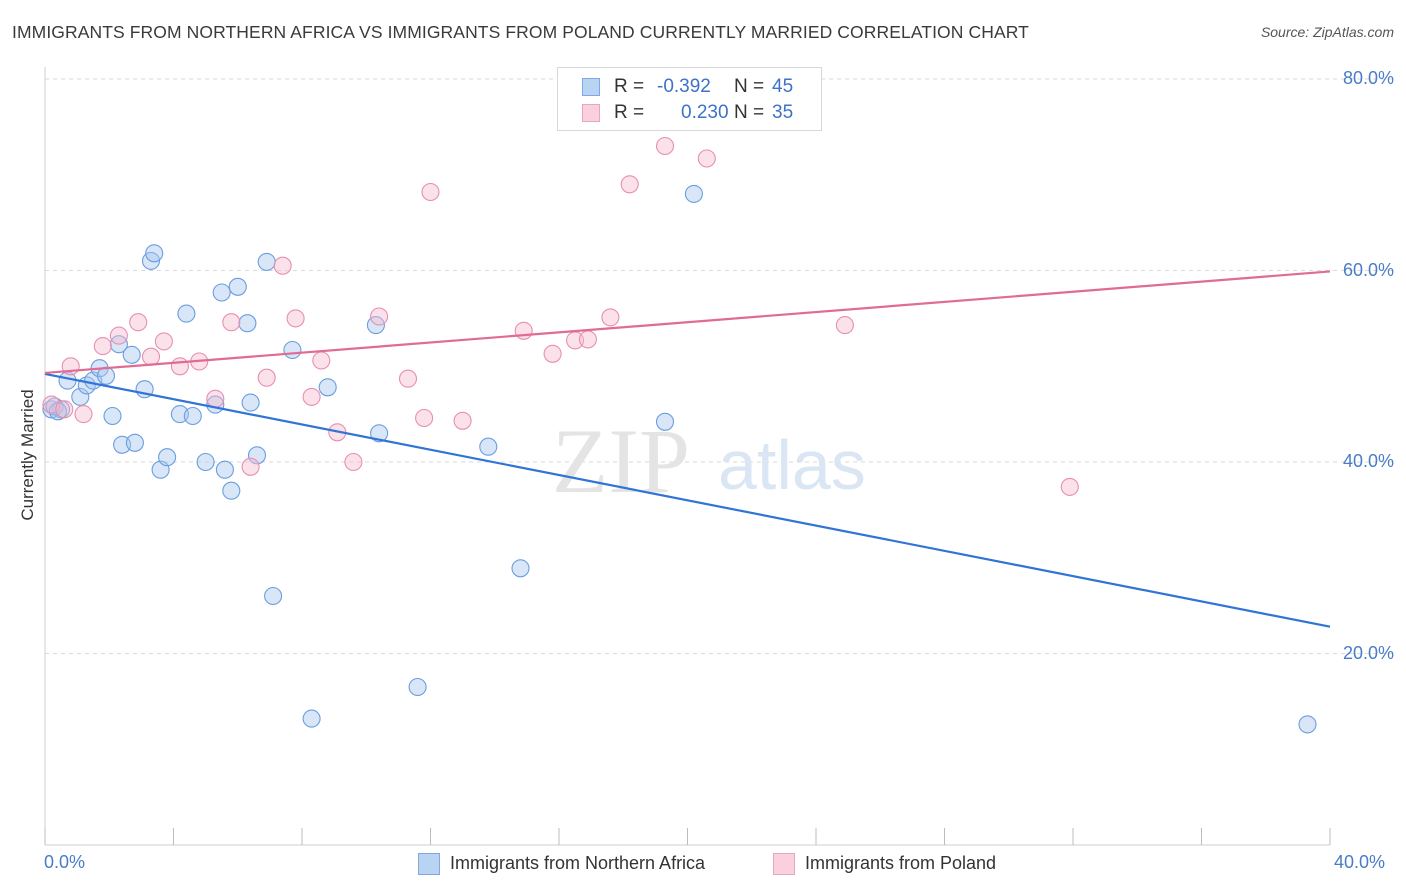  I want to click on y-tick-label: 80.0%, so click(1368, 78).